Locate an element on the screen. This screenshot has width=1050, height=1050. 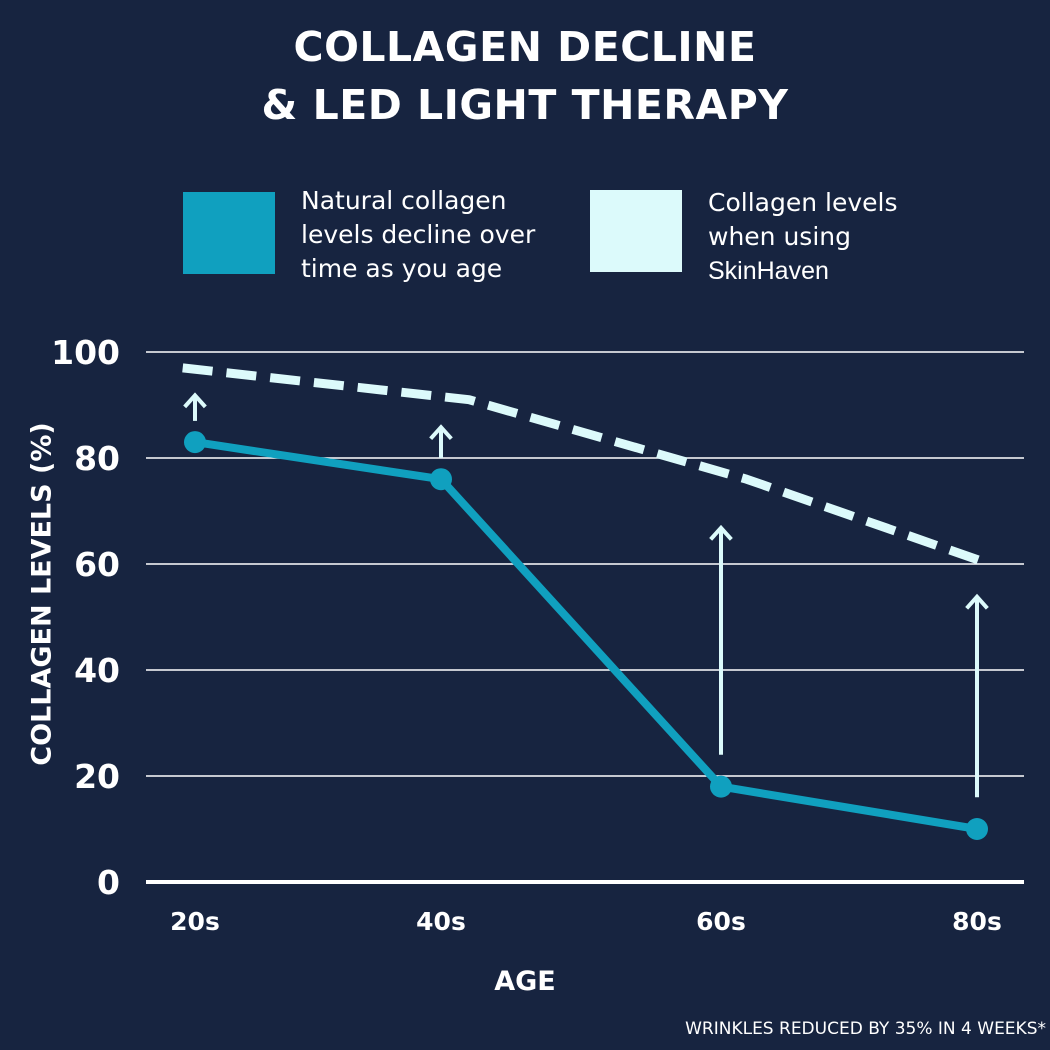
legend-swatch-therapy is located at coordinates (636, 231).